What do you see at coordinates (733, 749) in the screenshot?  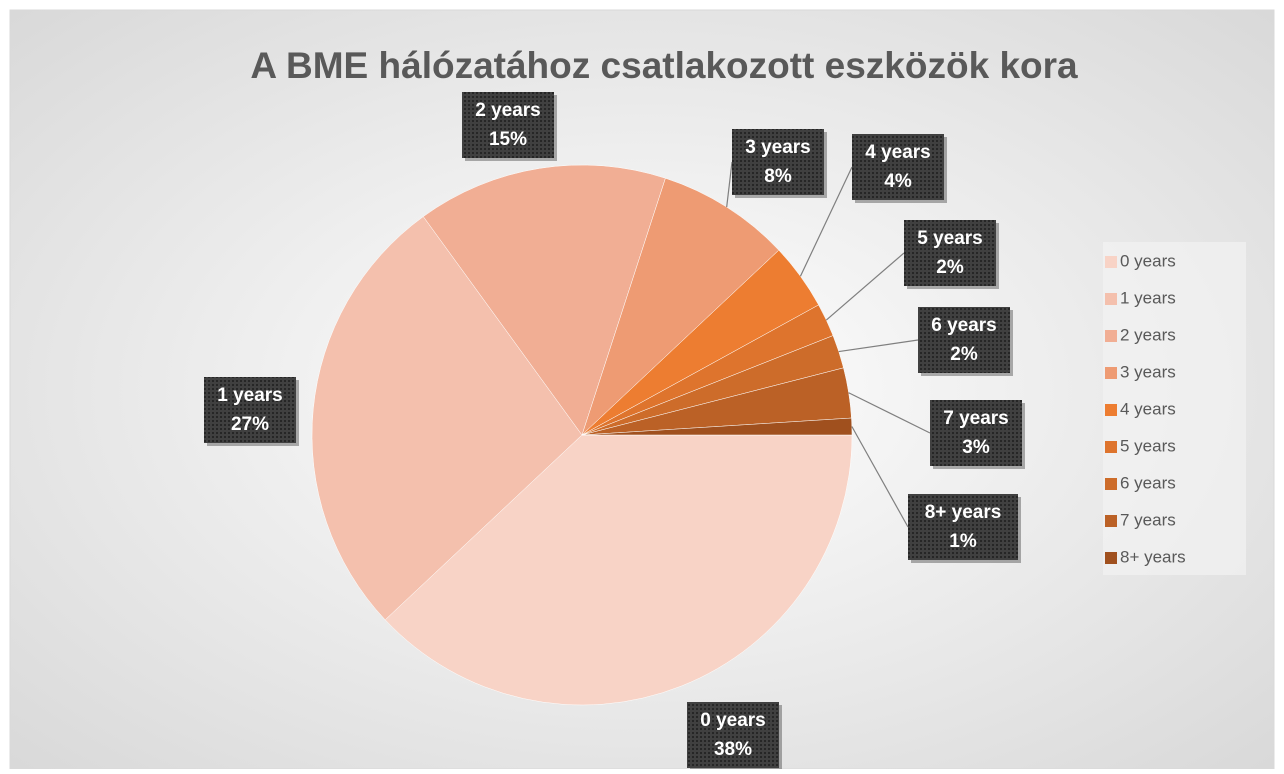 I see `data-label-value: 38%` at bounding box center [733, 749].